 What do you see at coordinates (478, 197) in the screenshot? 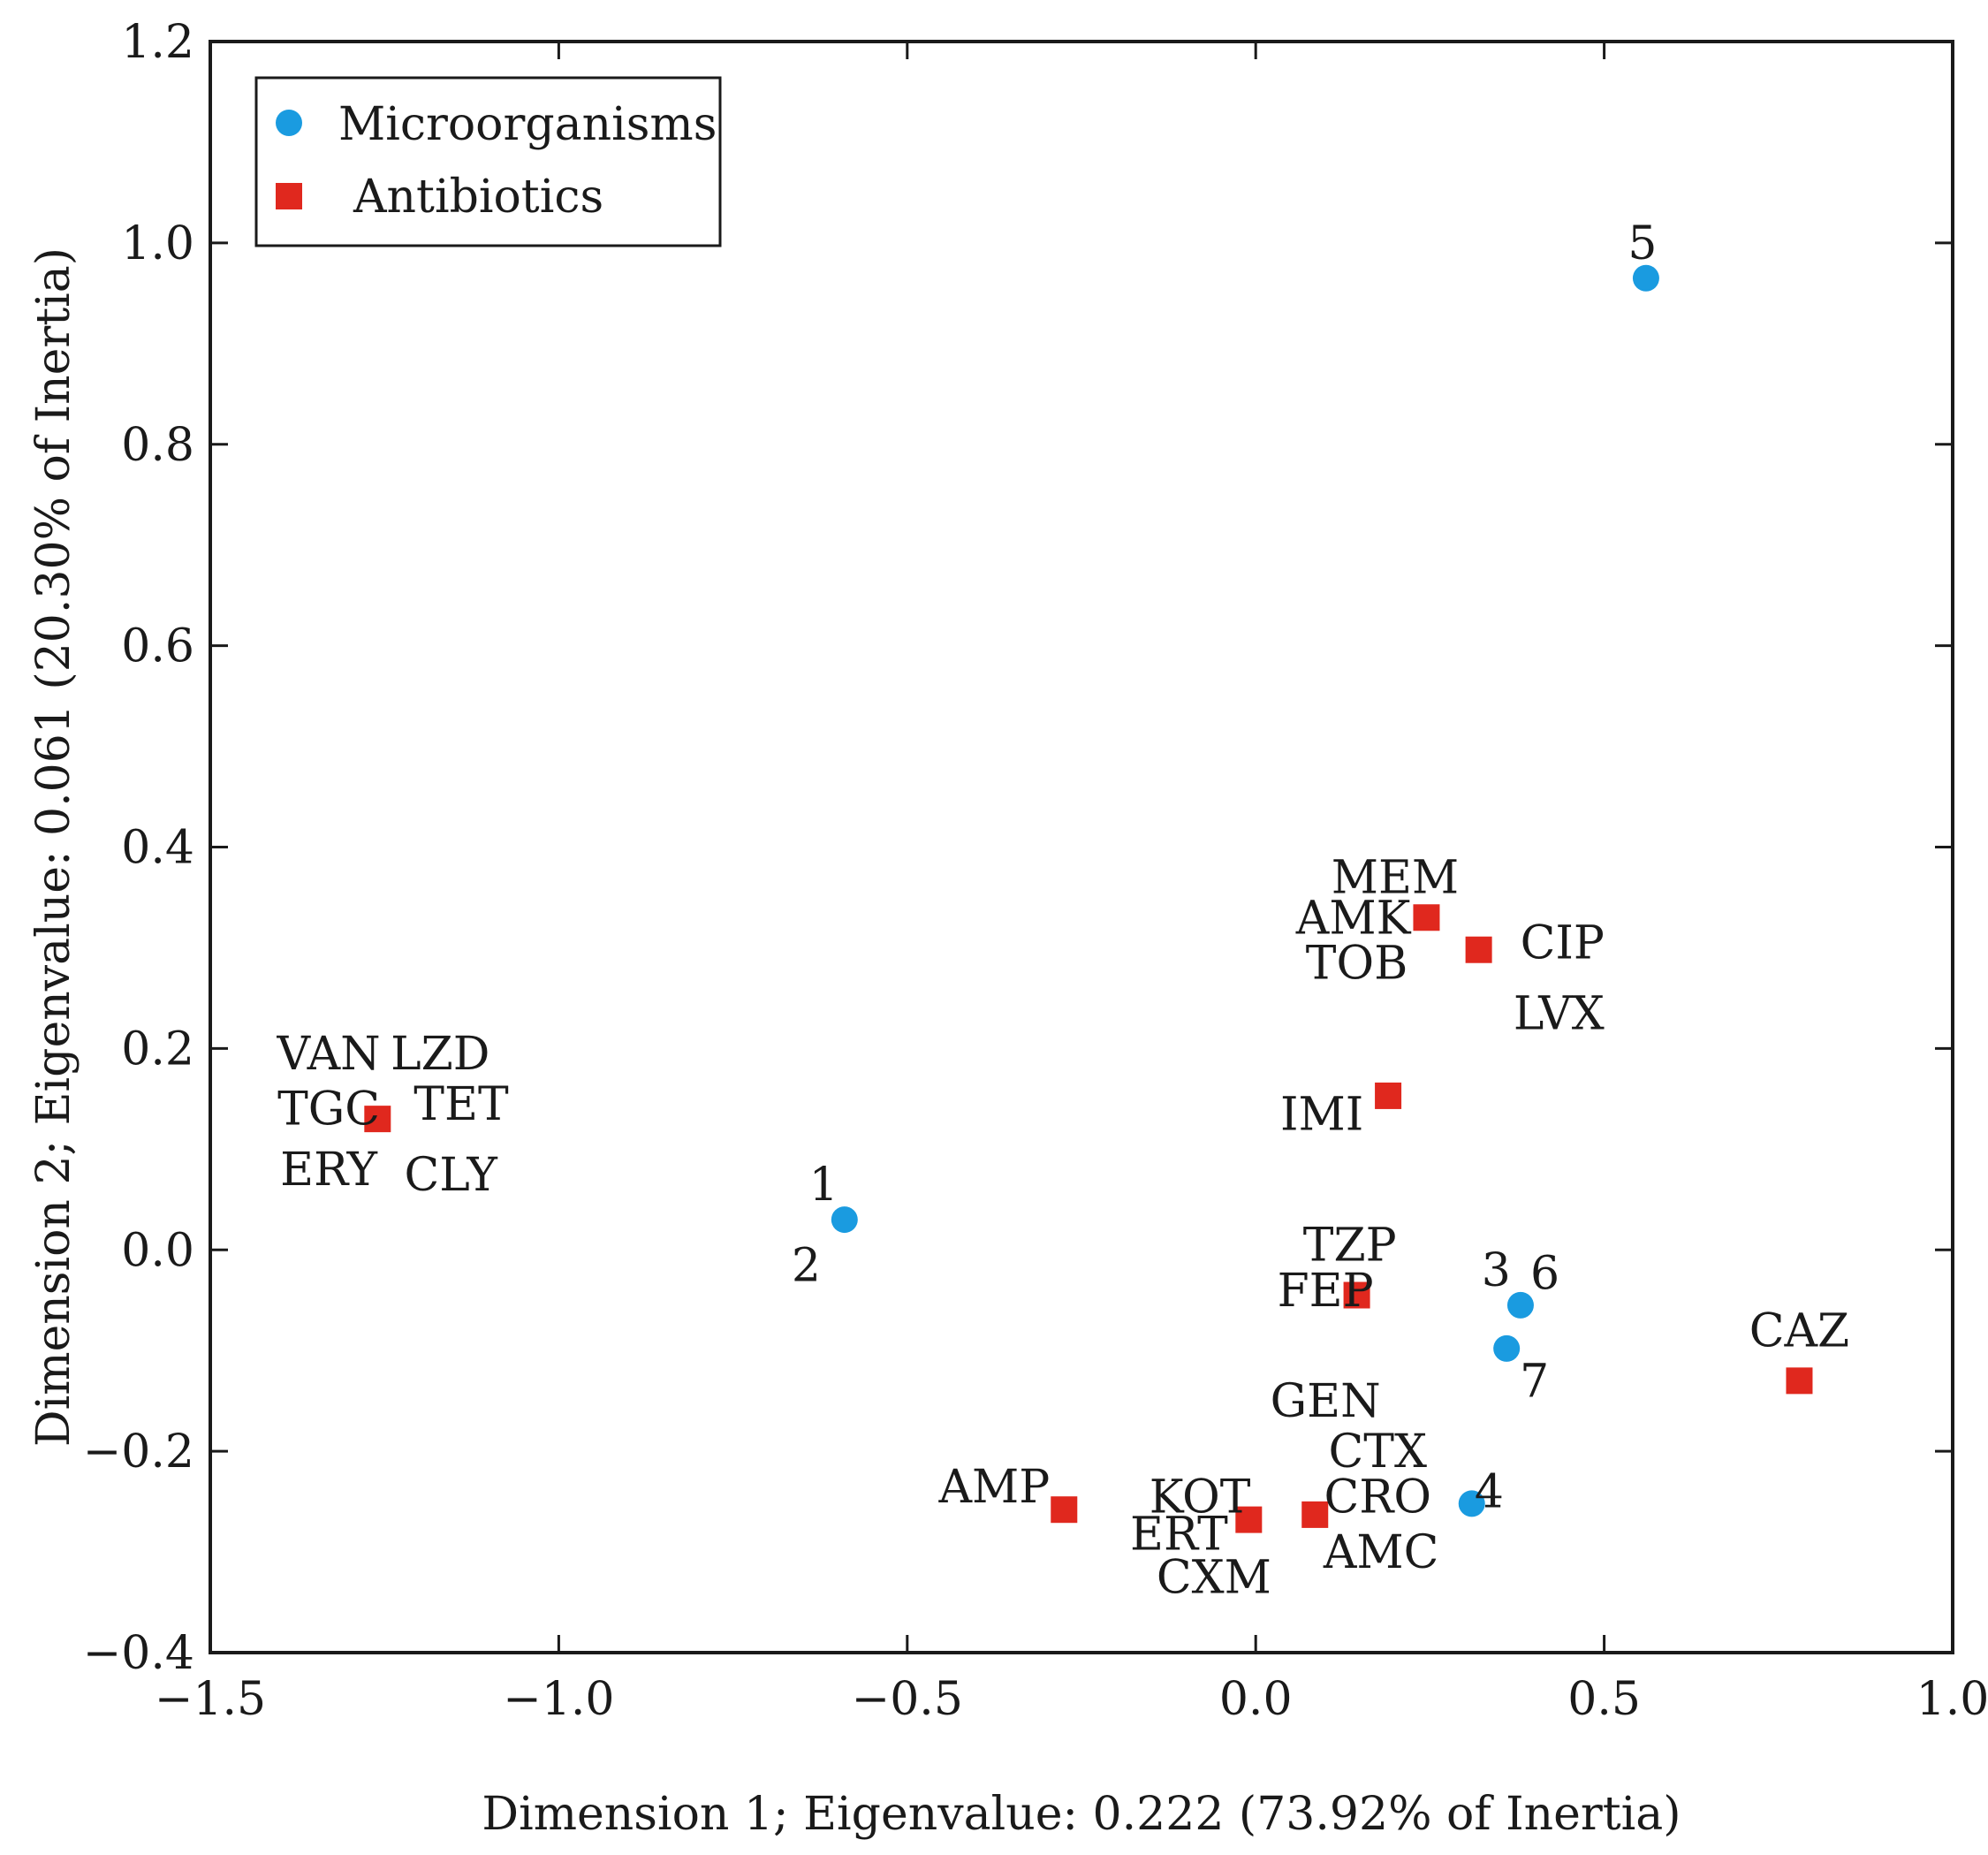
I see `legend-label-antibiotics: Antibiotics` at bounding box center [478, 197].